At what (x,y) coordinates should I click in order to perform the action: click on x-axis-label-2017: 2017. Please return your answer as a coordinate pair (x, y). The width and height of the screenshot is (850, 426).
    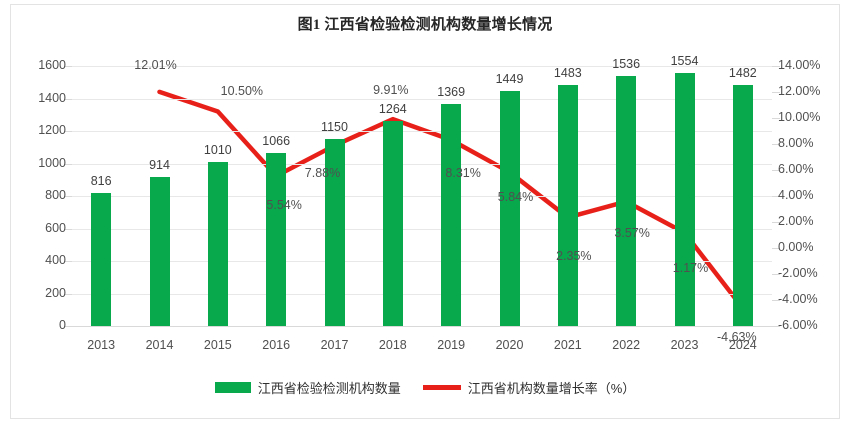
    Looking at the image, I should click on (334, 345).